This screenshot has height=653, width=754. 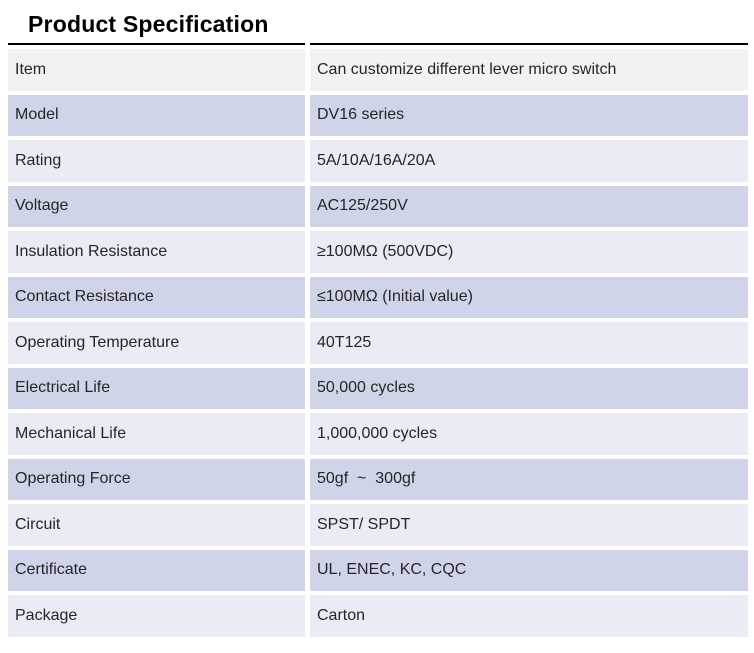 I want to click on spec-label-cell: Contact Resistance, so click(x=156, y=297).